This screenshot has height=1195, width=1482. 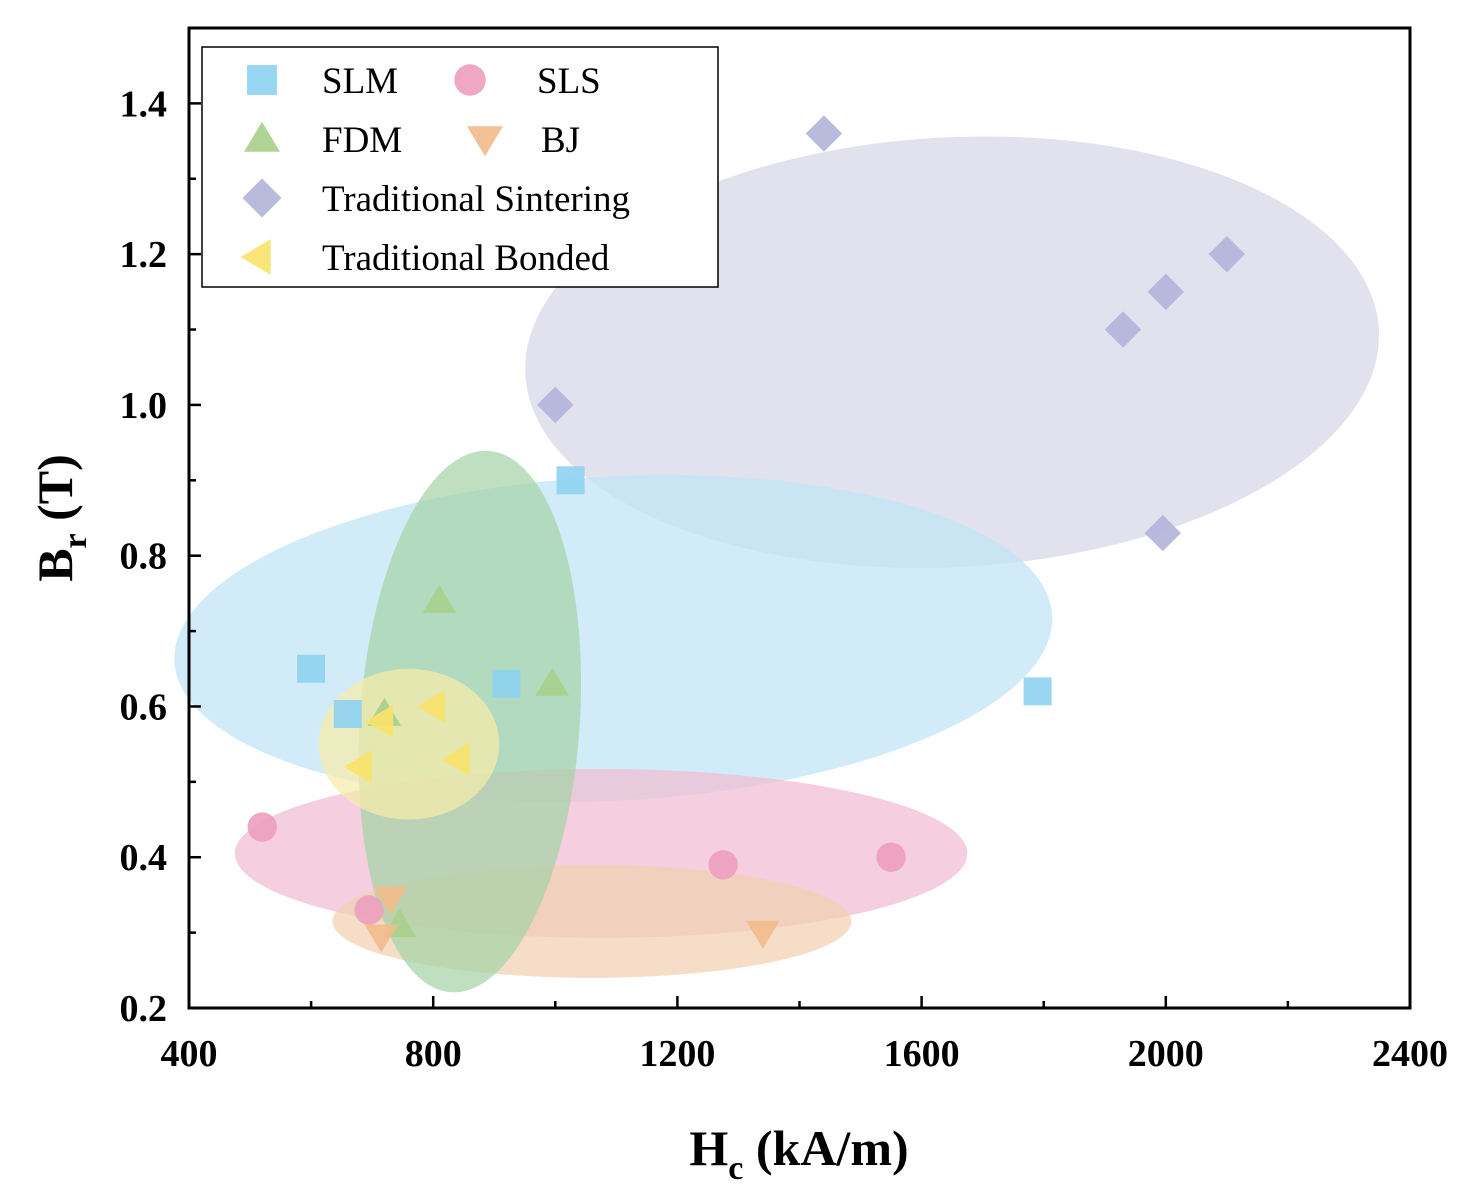 I want to click on legend-marker-fdm, so click(x=262, y=136).